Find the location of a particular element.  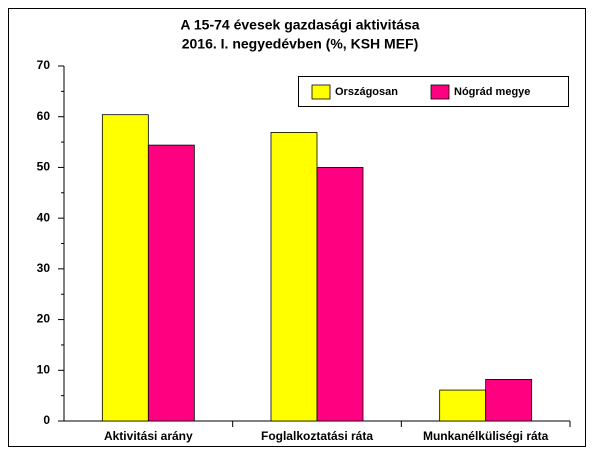

legend-label: Országosan is located at coordinates (366, 92).